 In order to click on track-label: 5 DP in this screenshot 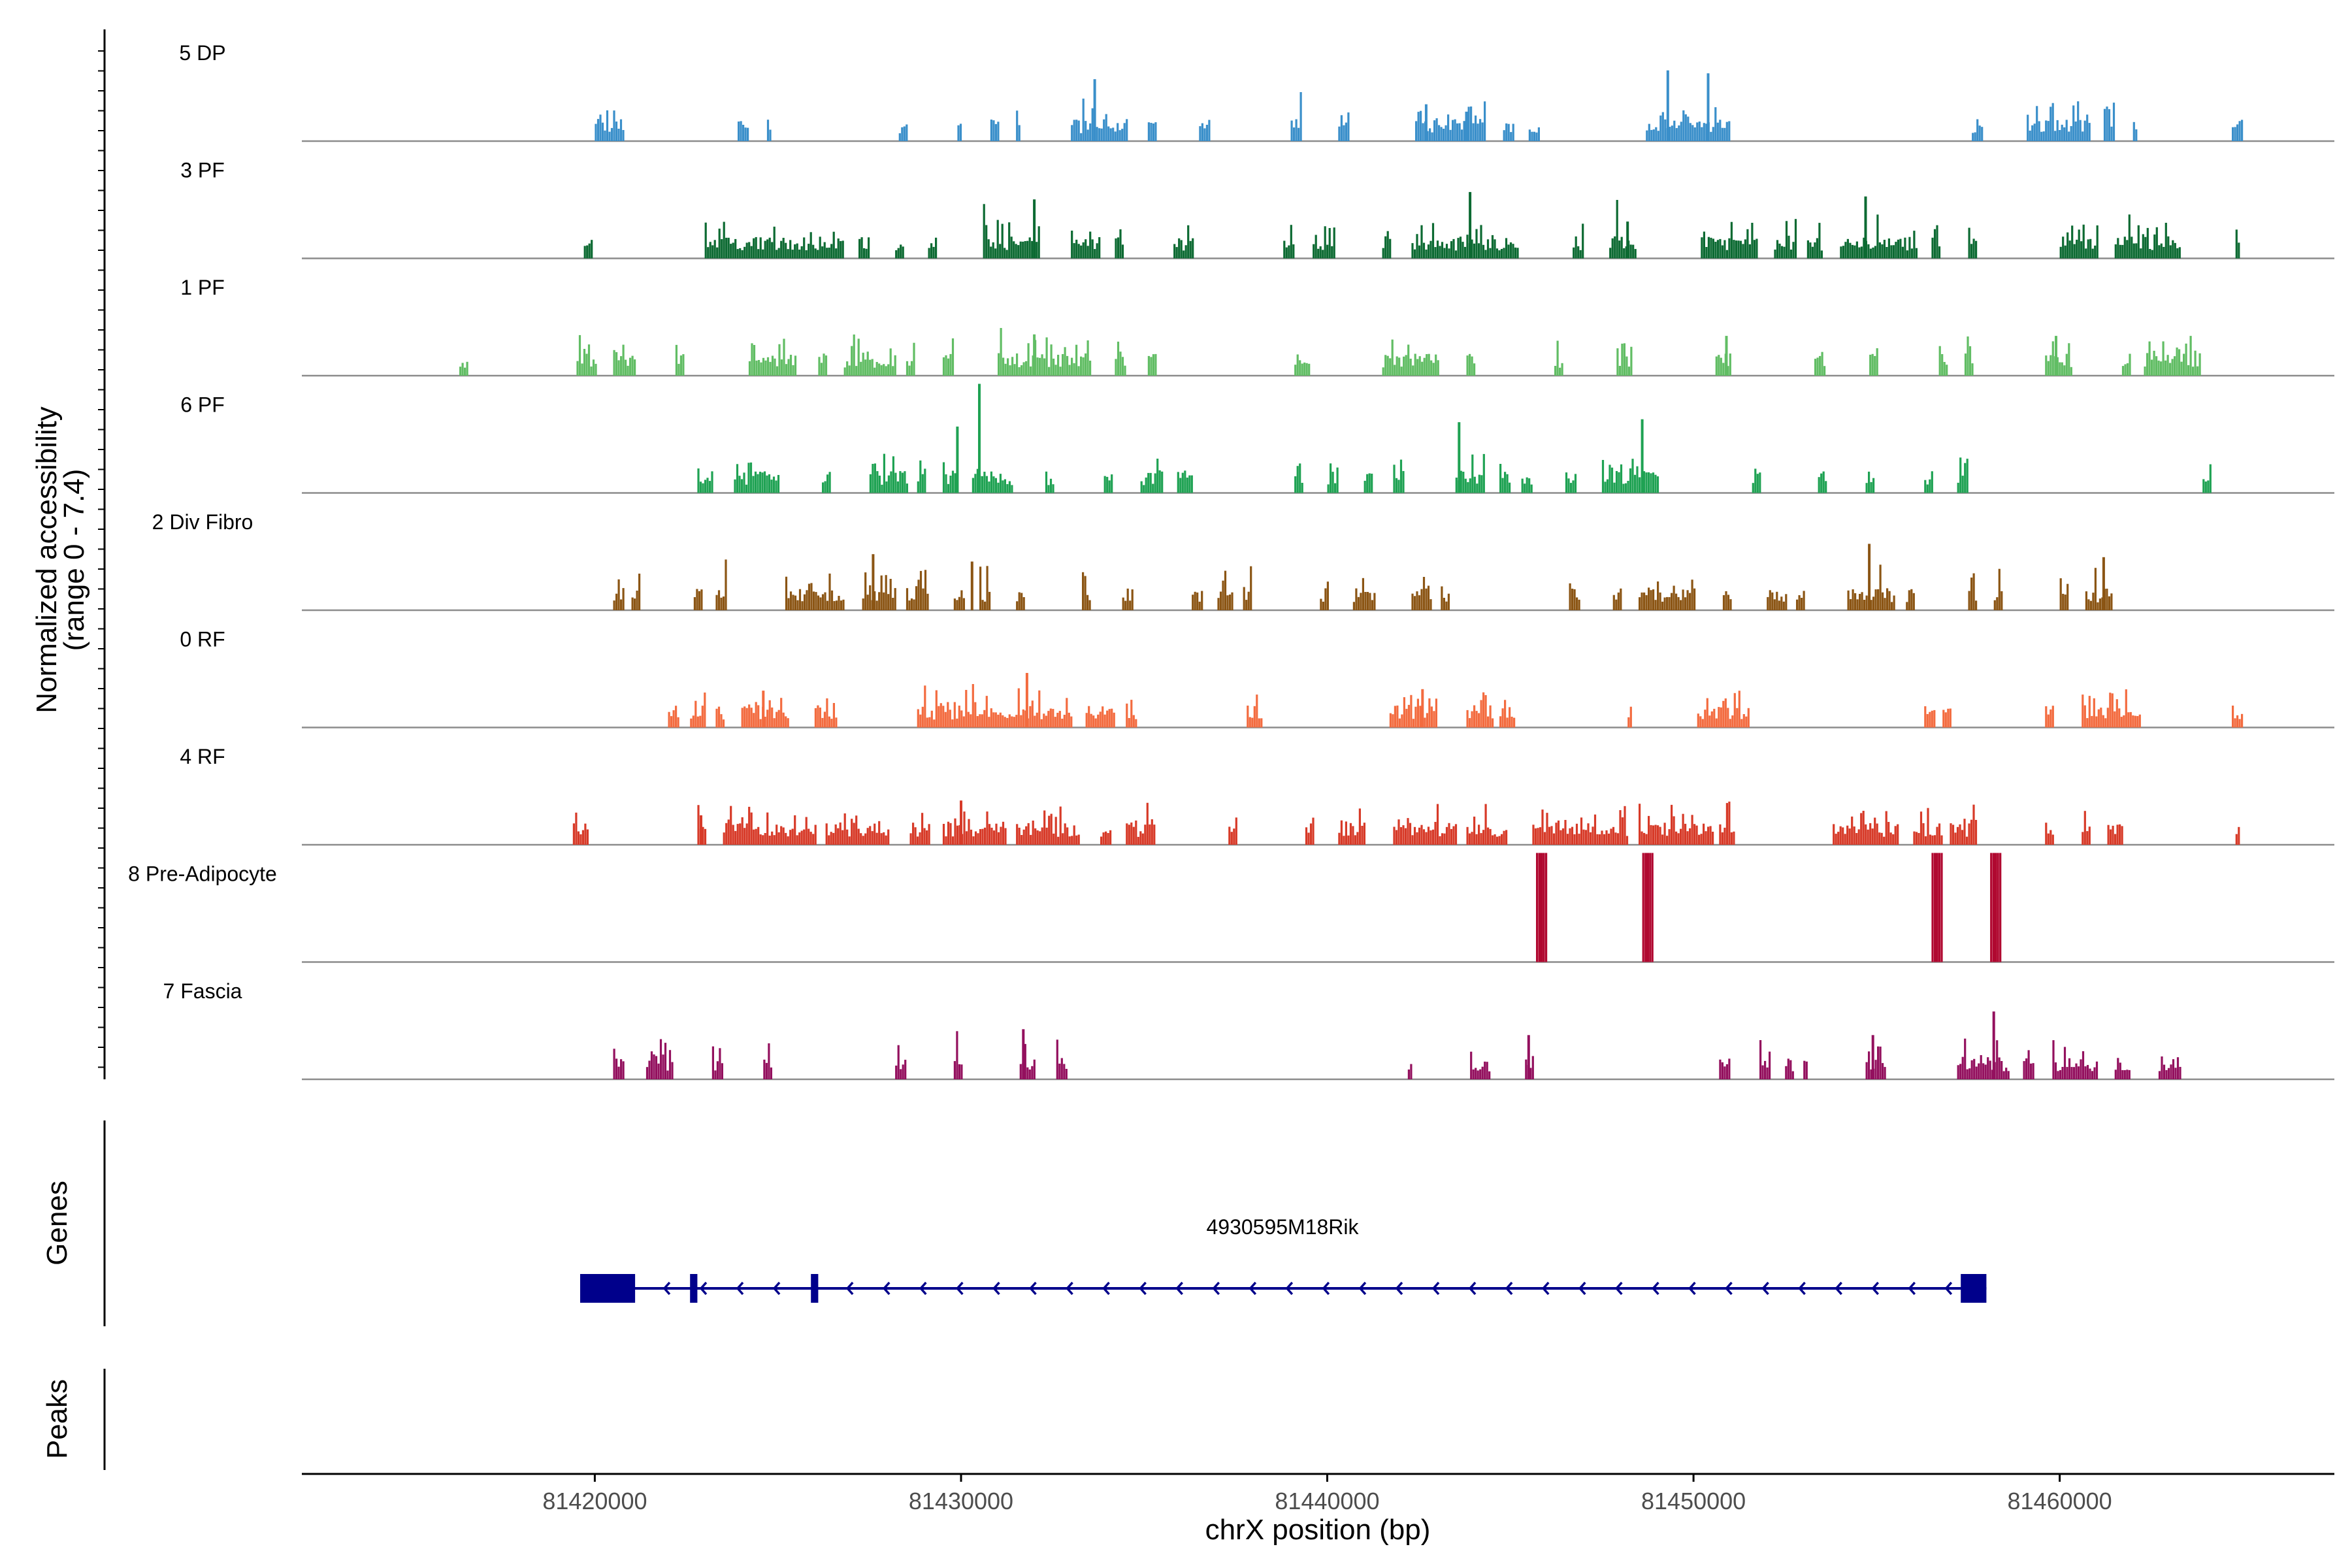, I will do `click(202, 53)`.